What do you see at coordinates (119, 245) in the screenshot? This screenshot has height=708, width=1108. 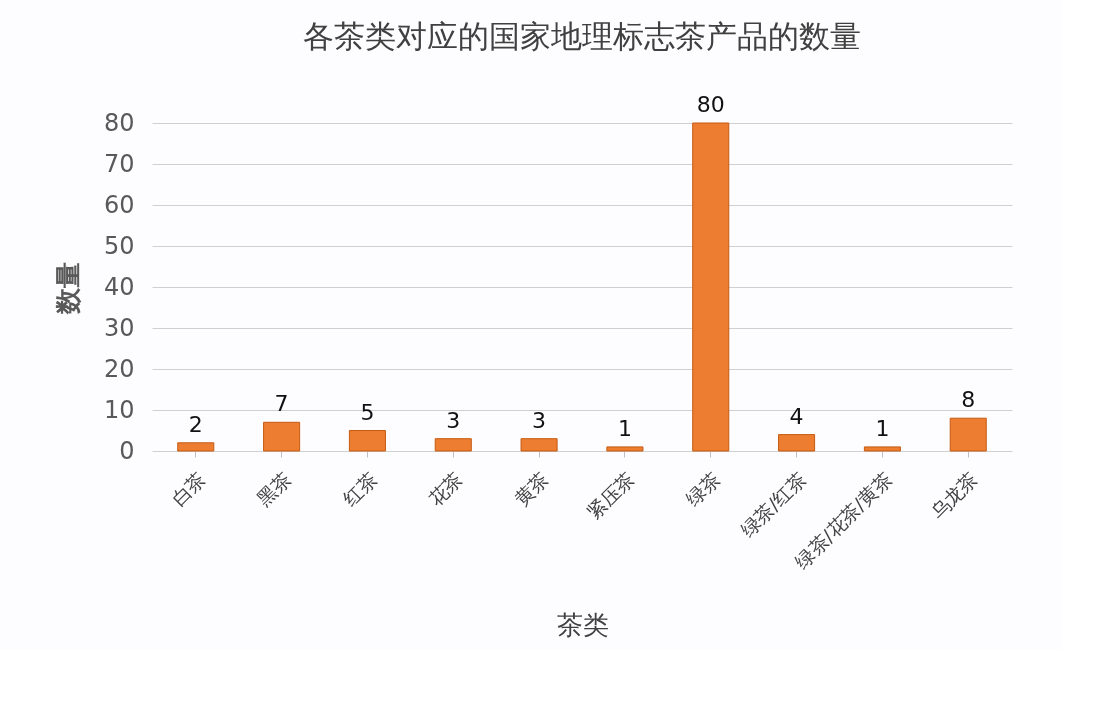 I see `y-tick-label: 50` at bounding box center [119, 245].